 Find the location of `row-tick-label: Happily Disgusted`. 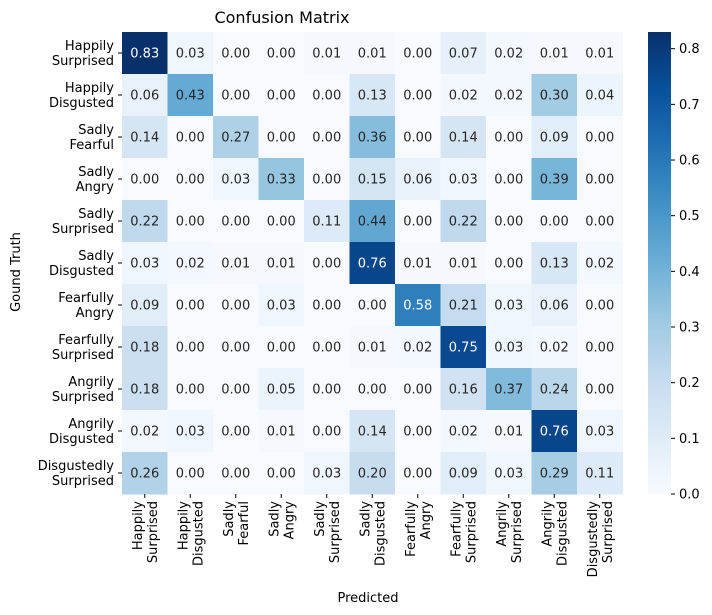

row-tick-label: Happily Disgusted is located at coordinates (81, 96).